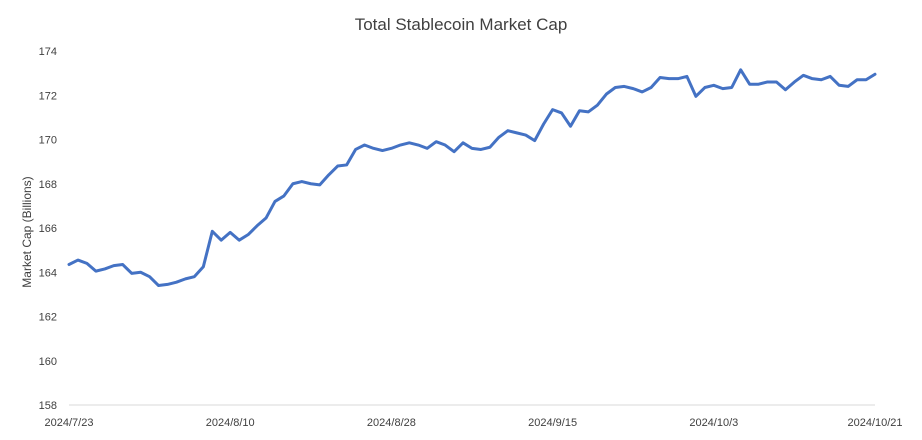 The image size is (922, 440). I want to click on x-tick-label: 2024/10/3, so click(713, 423).